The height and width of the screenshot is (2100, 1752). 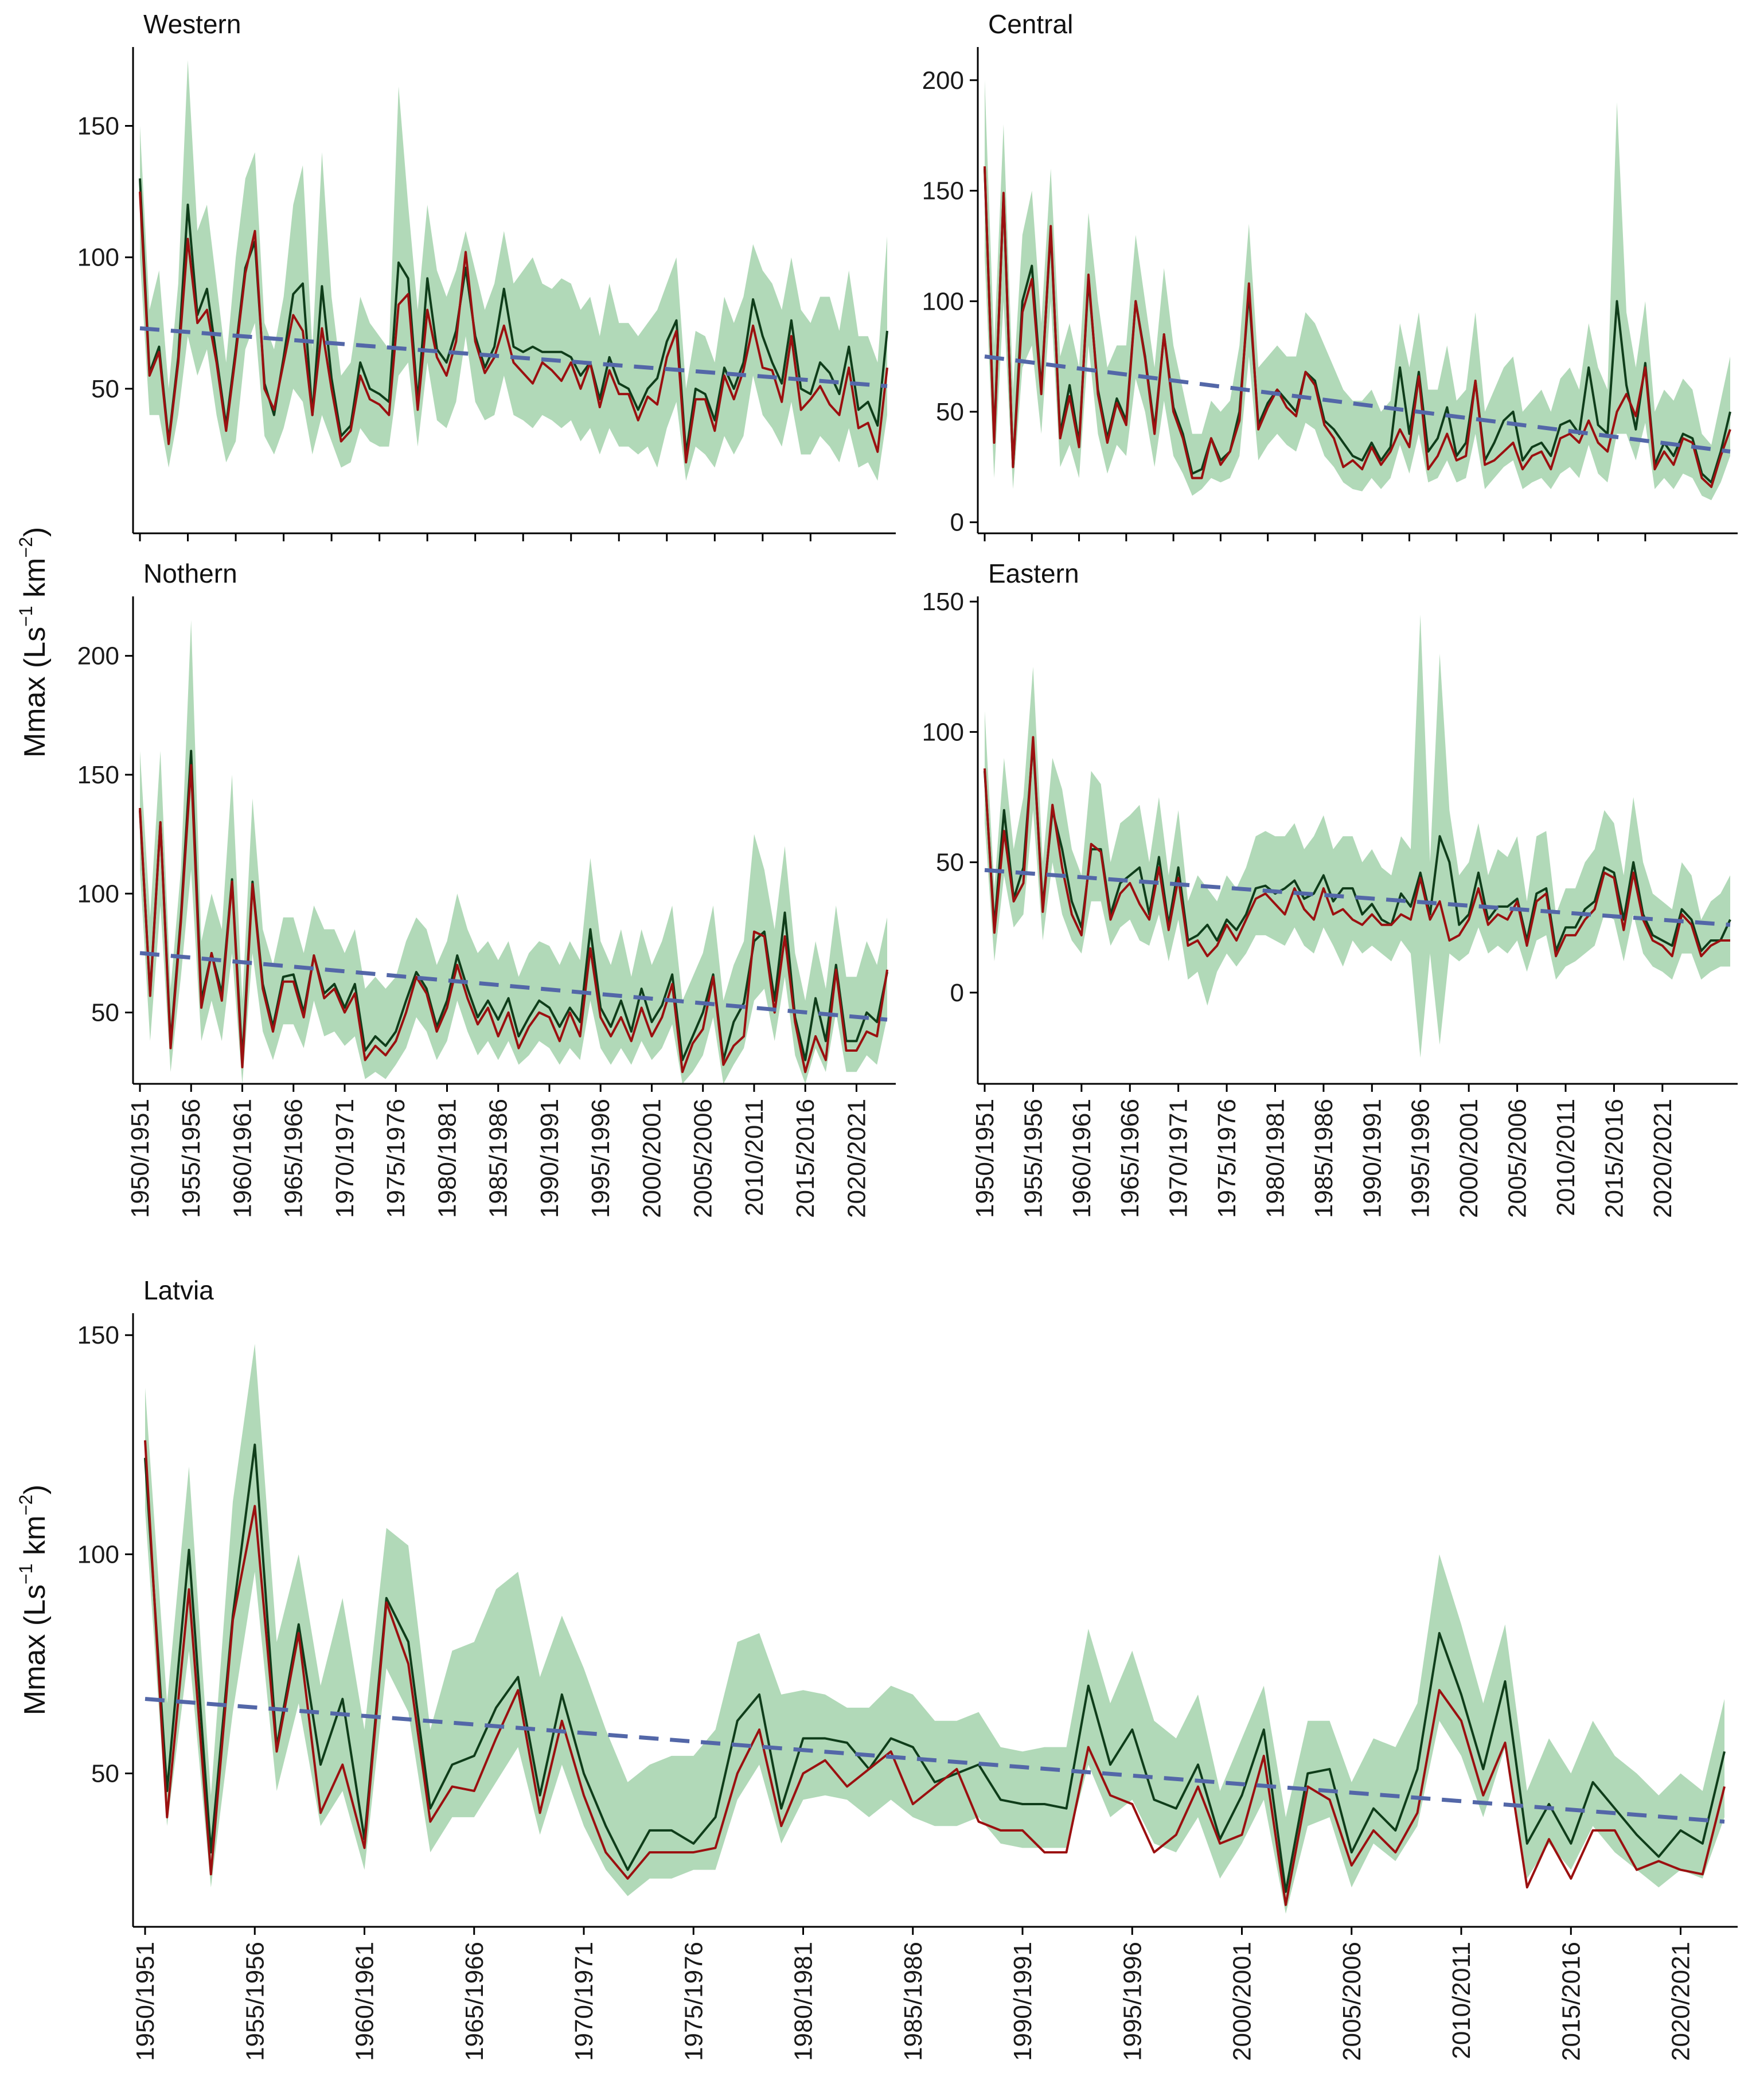 I want to click on panel-title: Eastern, so click(x=1033, y=573).